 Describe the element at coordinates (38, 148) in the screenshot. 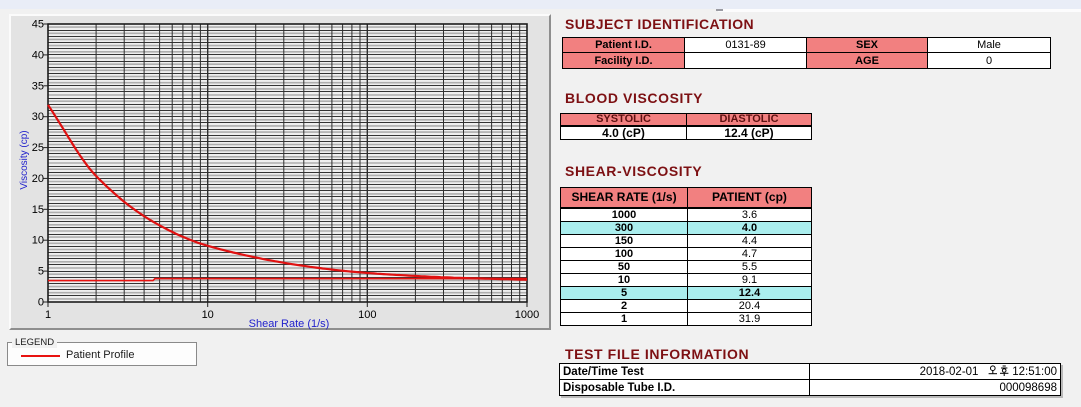

I see `svg-text: 25` at that location.